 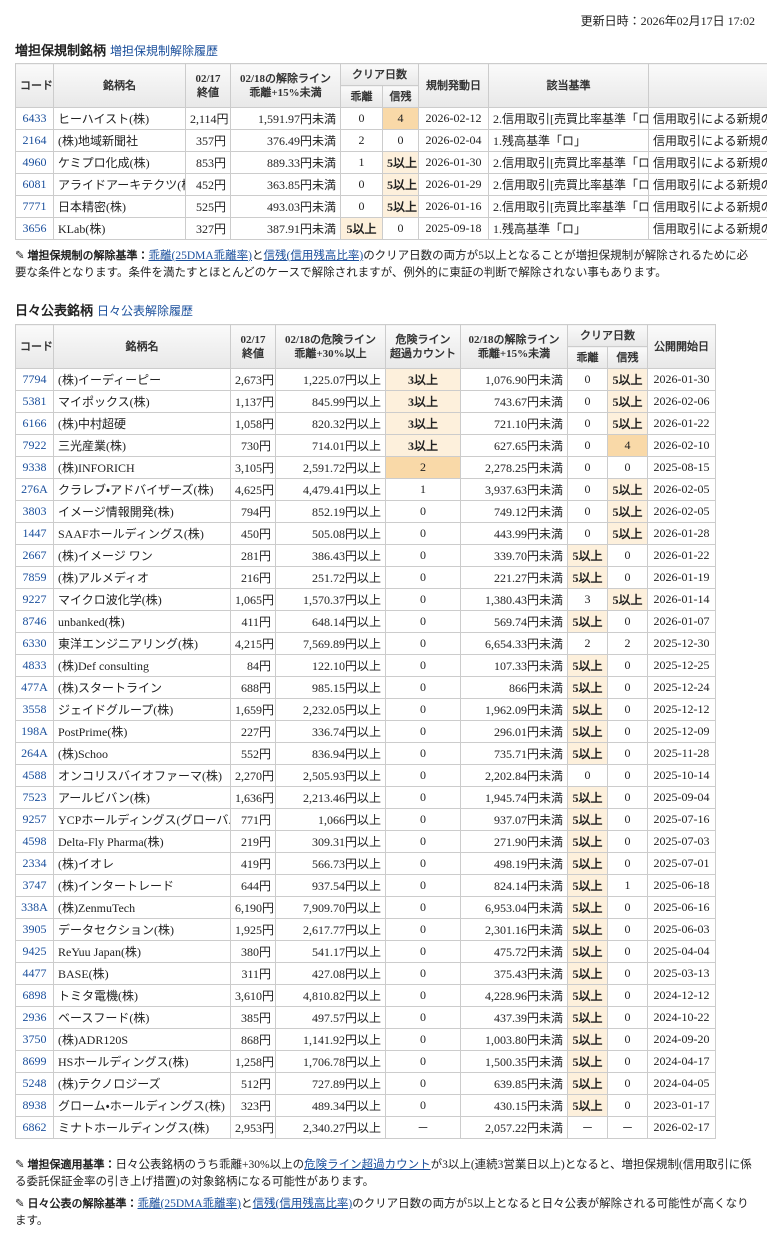 What do you see at coordinates (682, 710) in the screenshot?
I see `cell: 2025-12-12` at bounding box center [682, 710].